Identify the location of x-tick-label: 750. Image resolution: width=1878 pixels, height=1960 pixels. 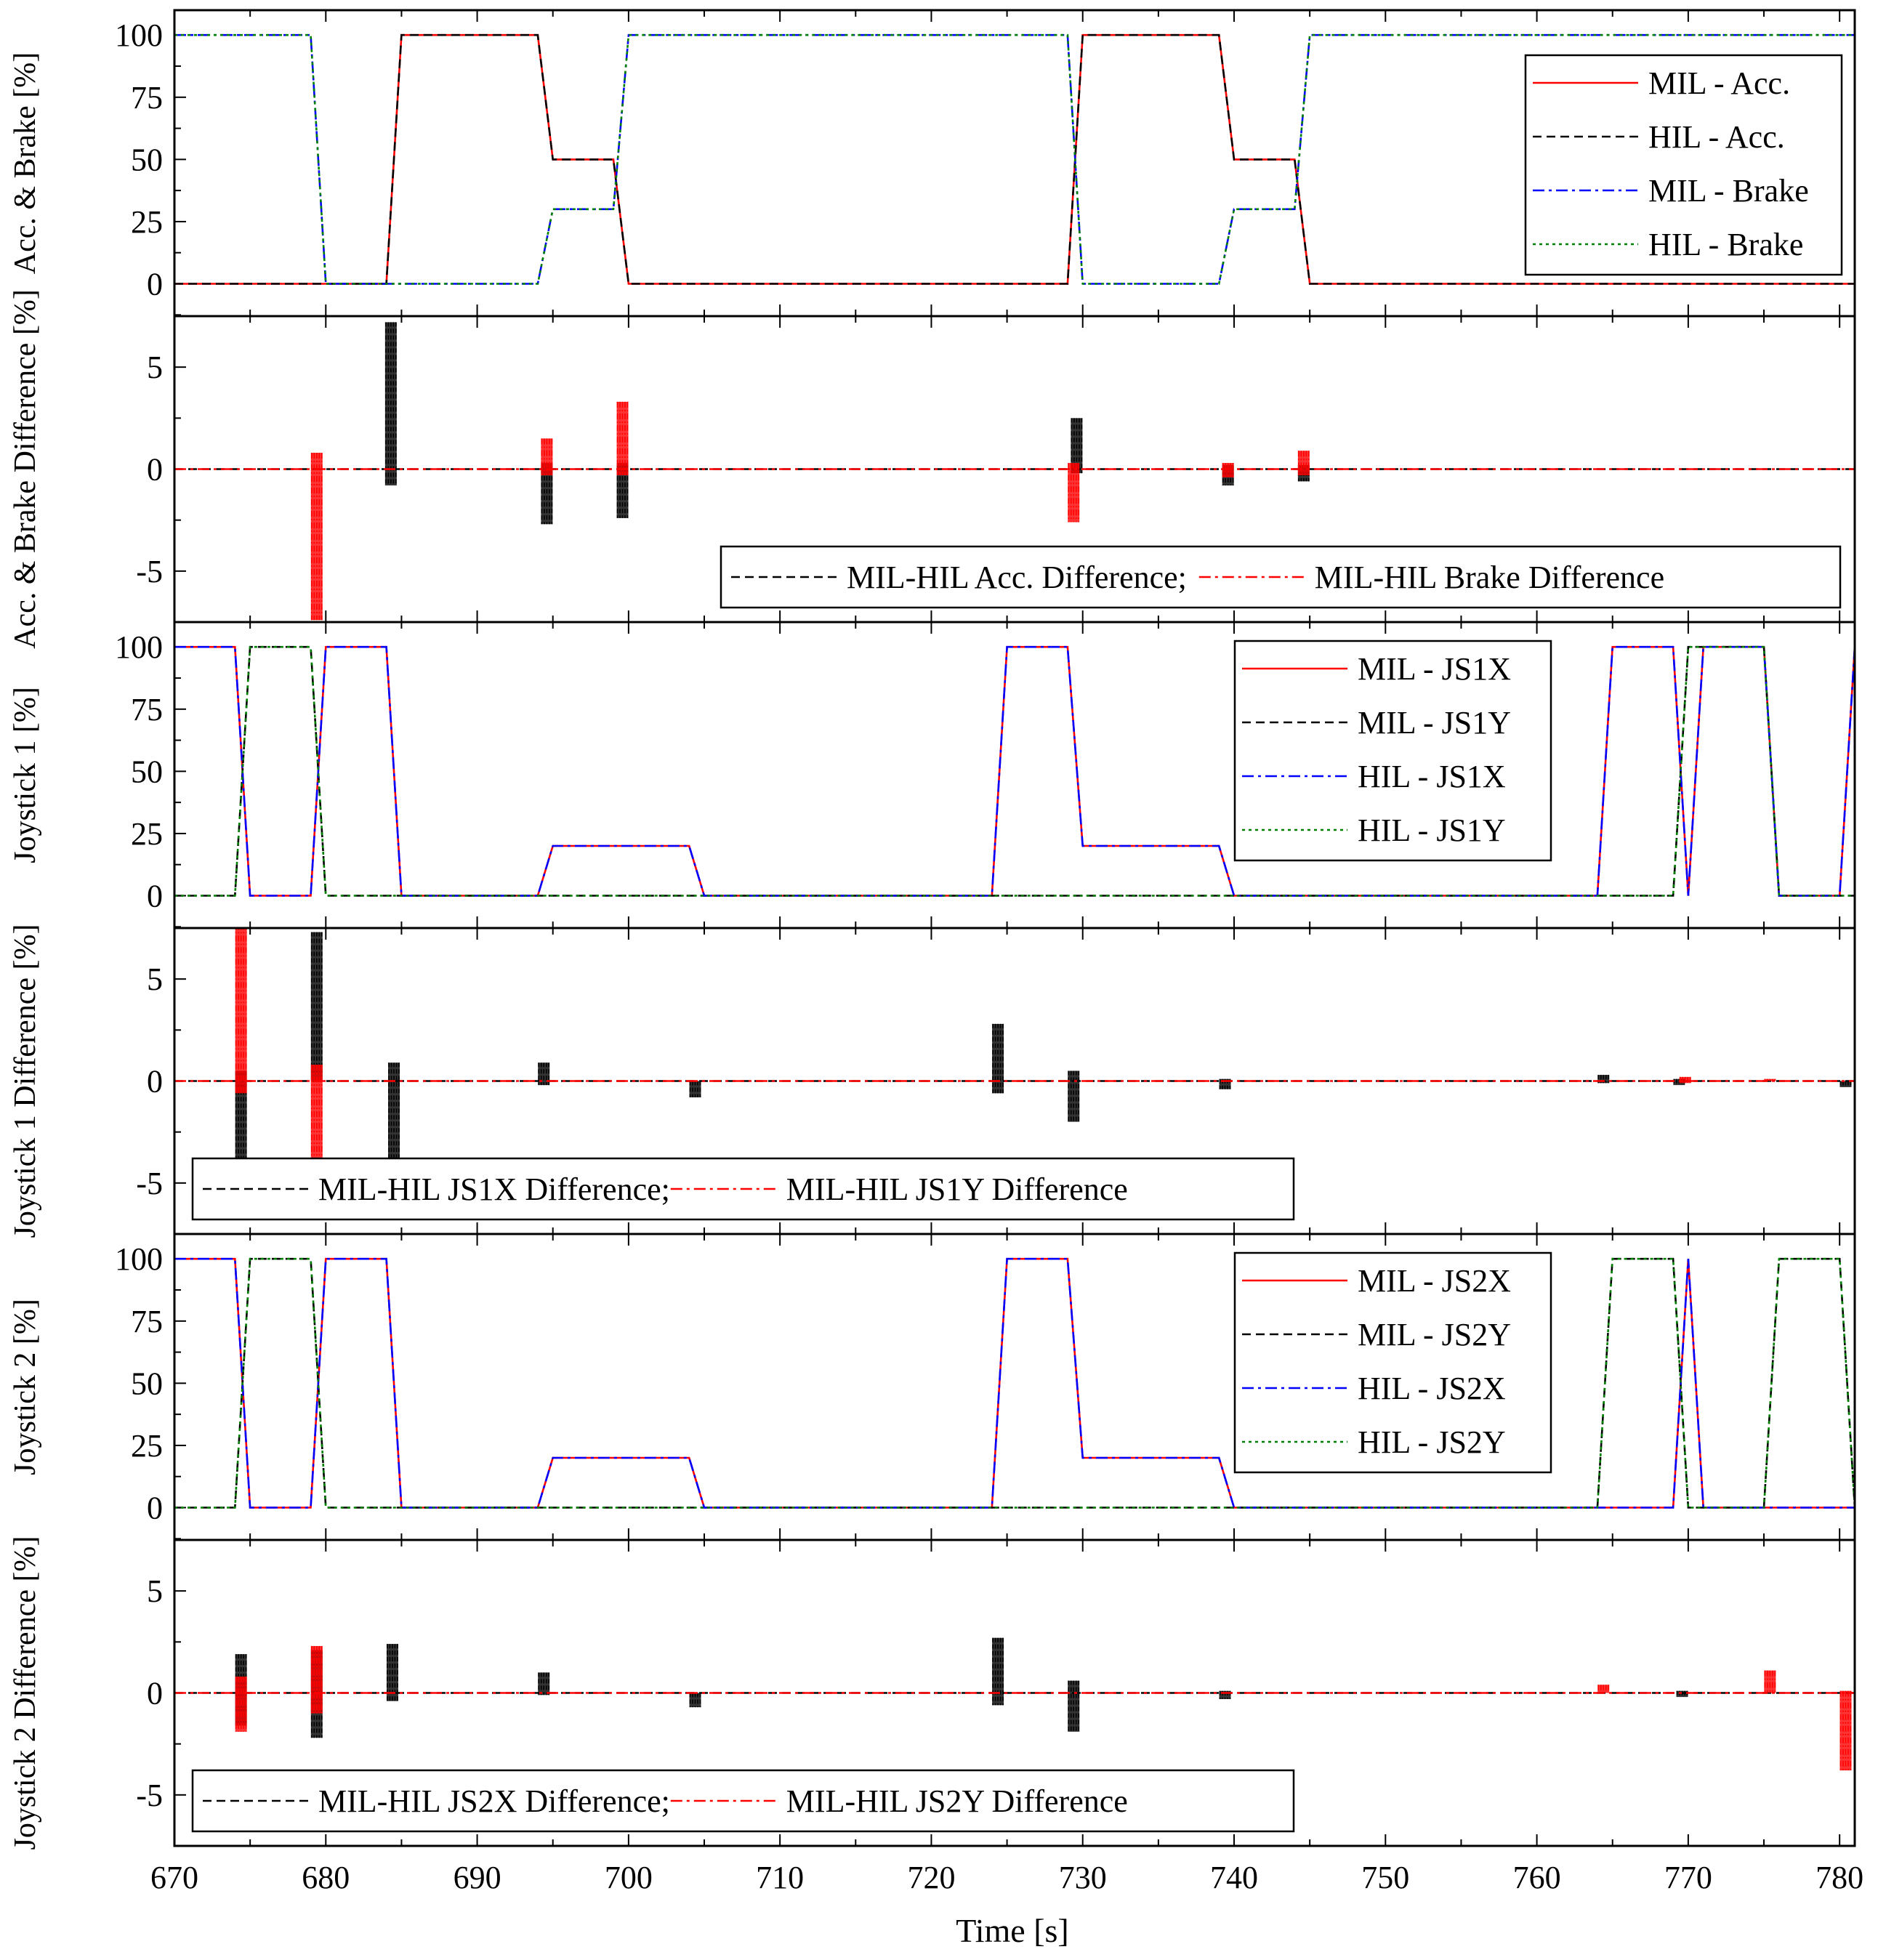
(1385, 1877).